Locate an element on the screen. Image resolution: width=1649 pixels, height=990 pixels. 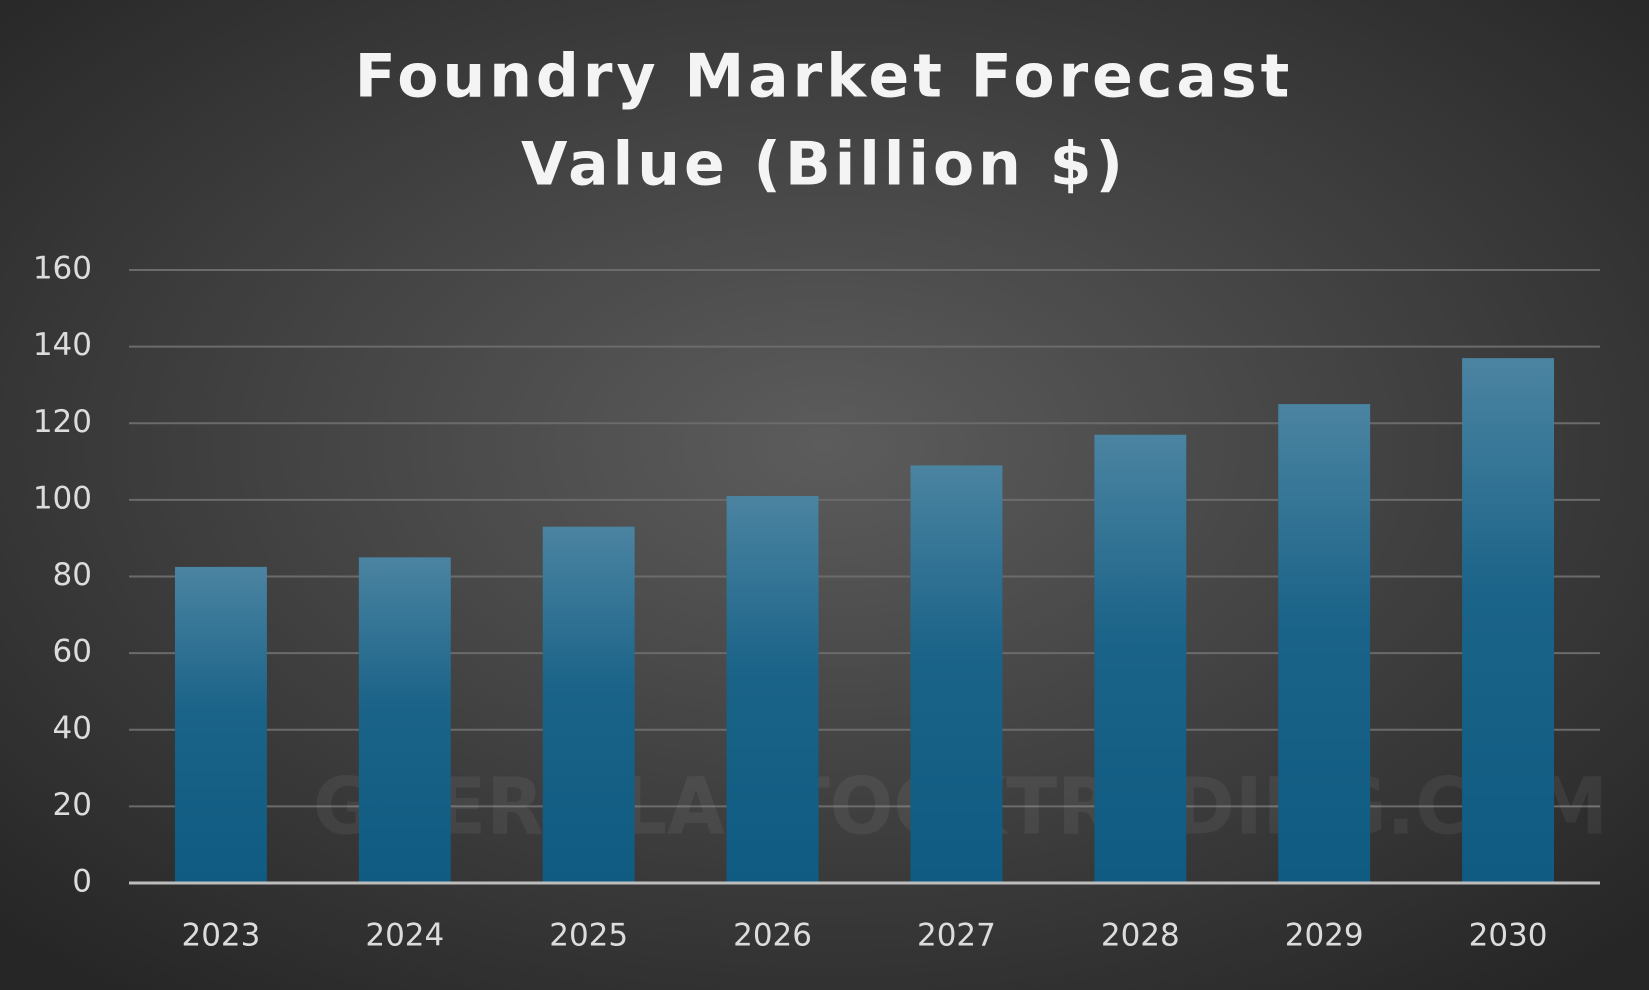
y-tick-label: 40 is located at coordinates (72, 728).